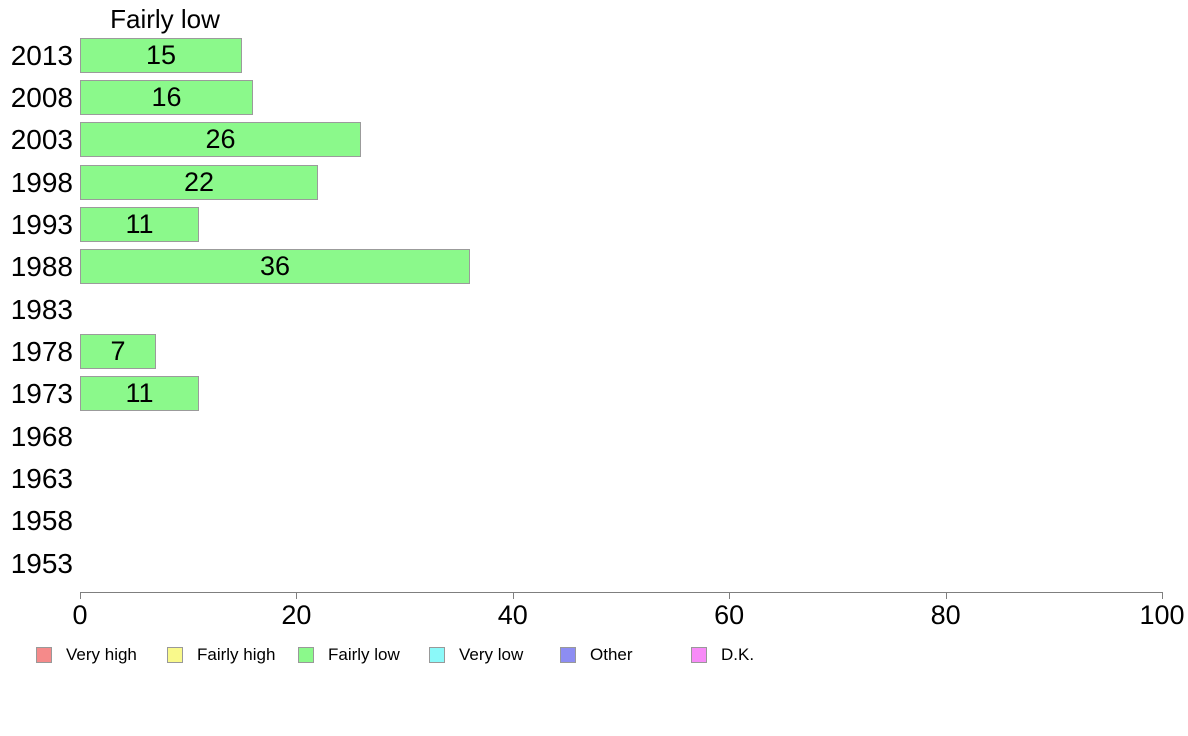 This screenshot has height=736, width=1188. Describe the element at coordinates (41, 309) in the screenshot. I see `year-label: 1983` at that location.